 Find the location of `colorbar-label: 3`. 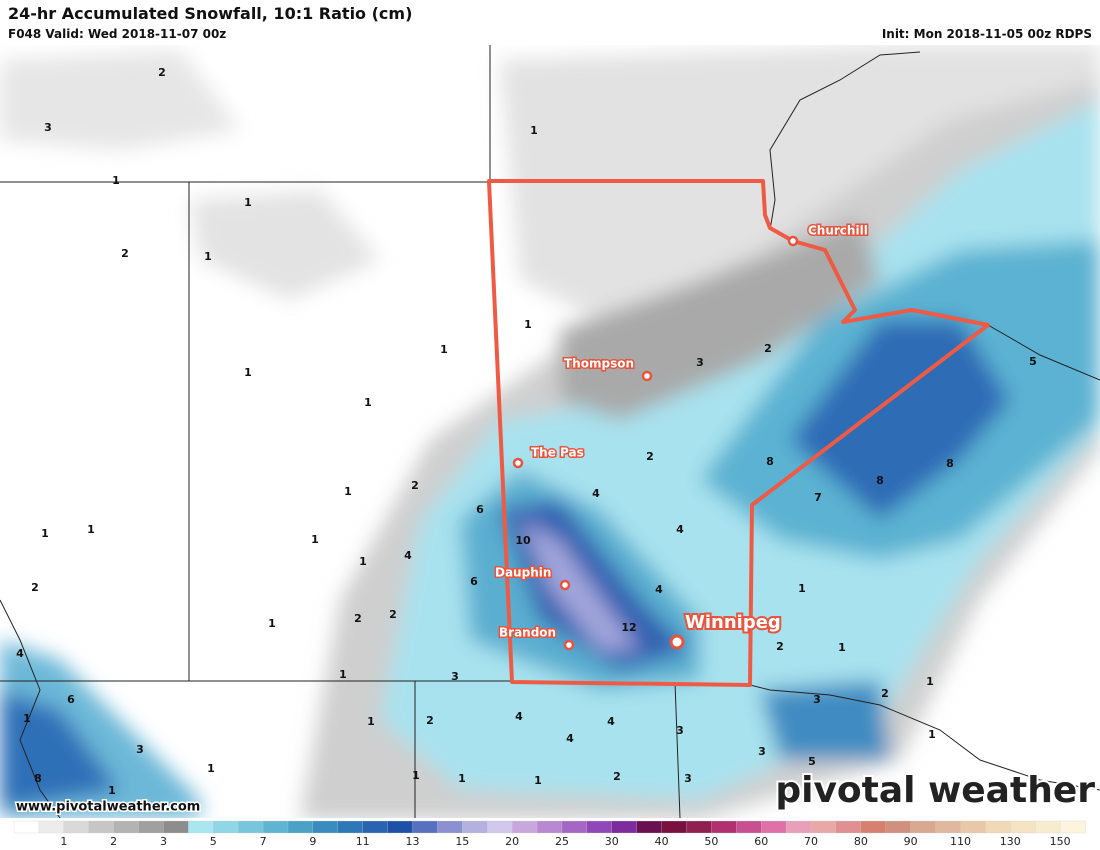

colorbar-label: 3 is located at coordinates (163, 841).